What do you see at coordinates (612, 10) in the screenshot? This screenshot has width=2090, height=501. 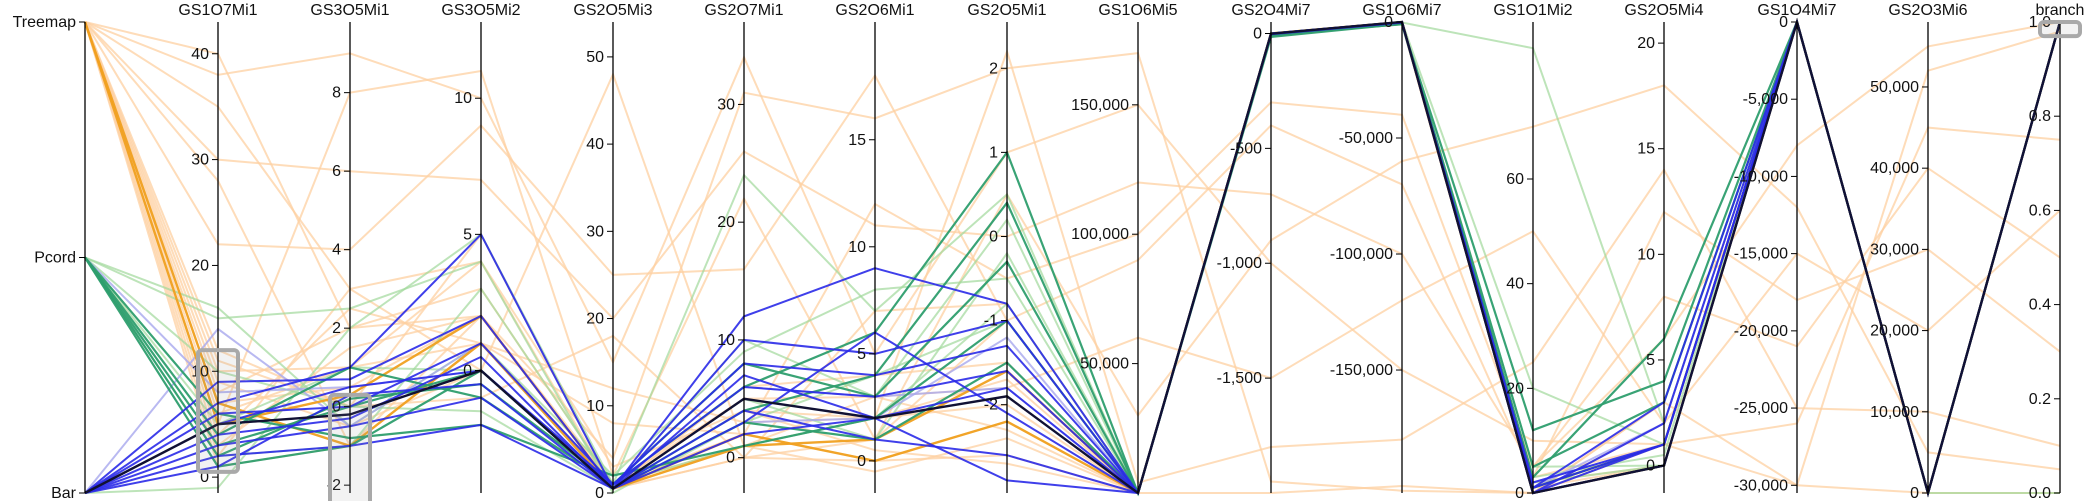 I see `axis-title: GS2O5Mi3` at bounding box center [612, 10].